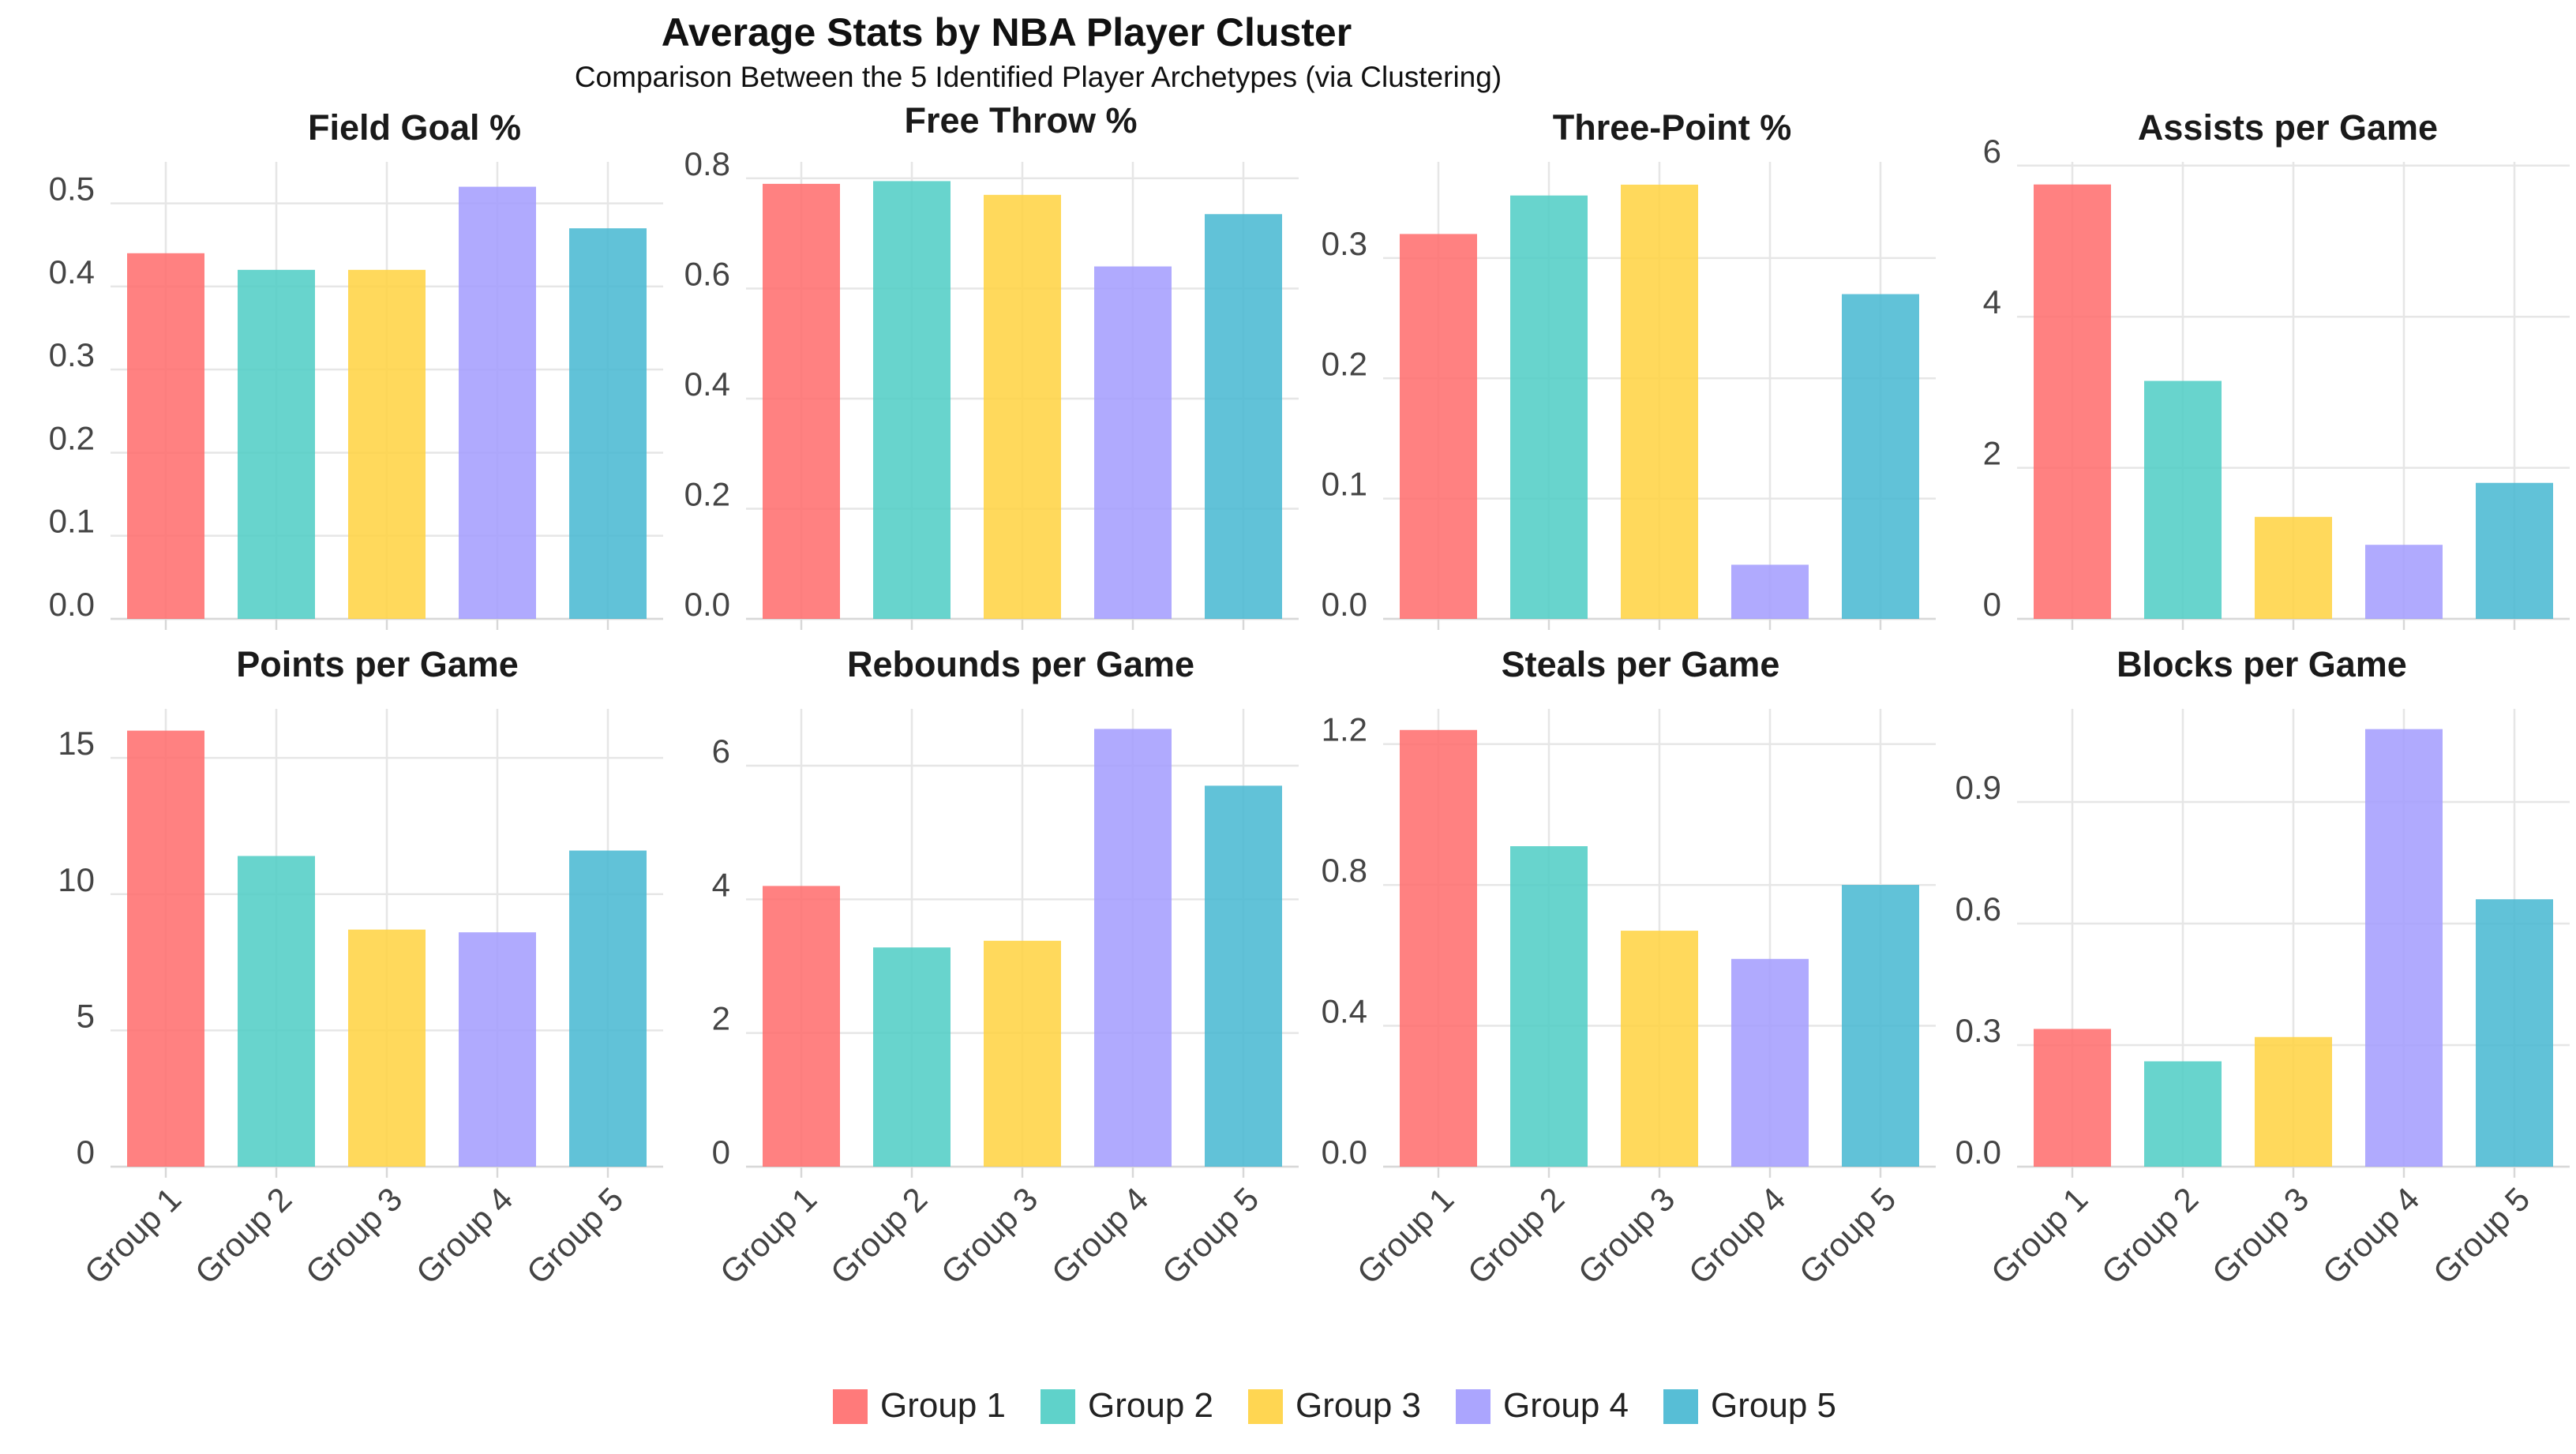 This screenshot has width=2576, height=1454. I want to click on panel-title: Three-Point %, so click(1672, 127).